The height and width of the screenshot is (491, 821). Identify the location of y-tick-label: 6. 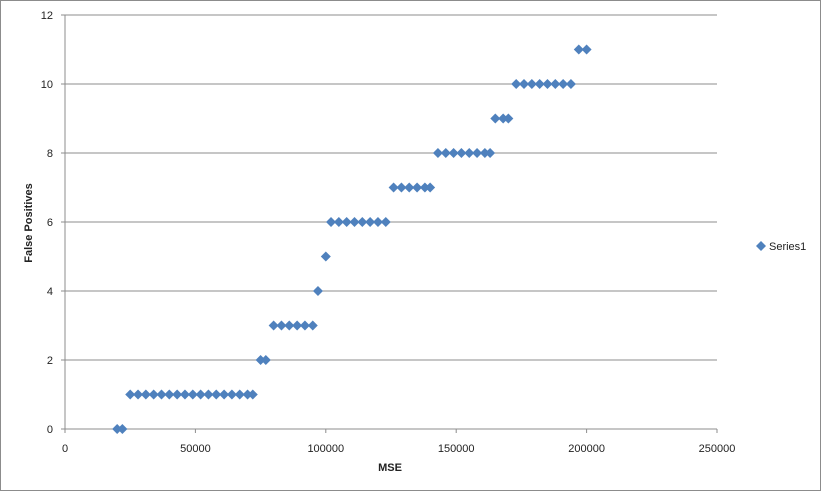
(50, 223).